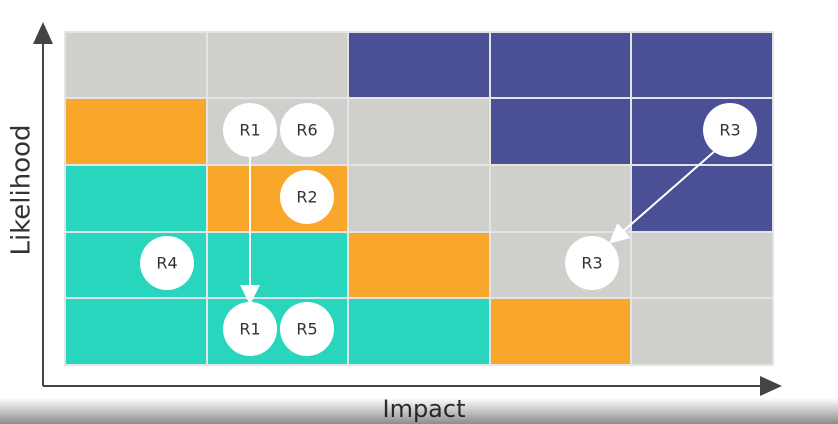 The height and width of the screenshot is (424, 838). I want to click on y-axis-label: Likelihood, so click(22, 189).